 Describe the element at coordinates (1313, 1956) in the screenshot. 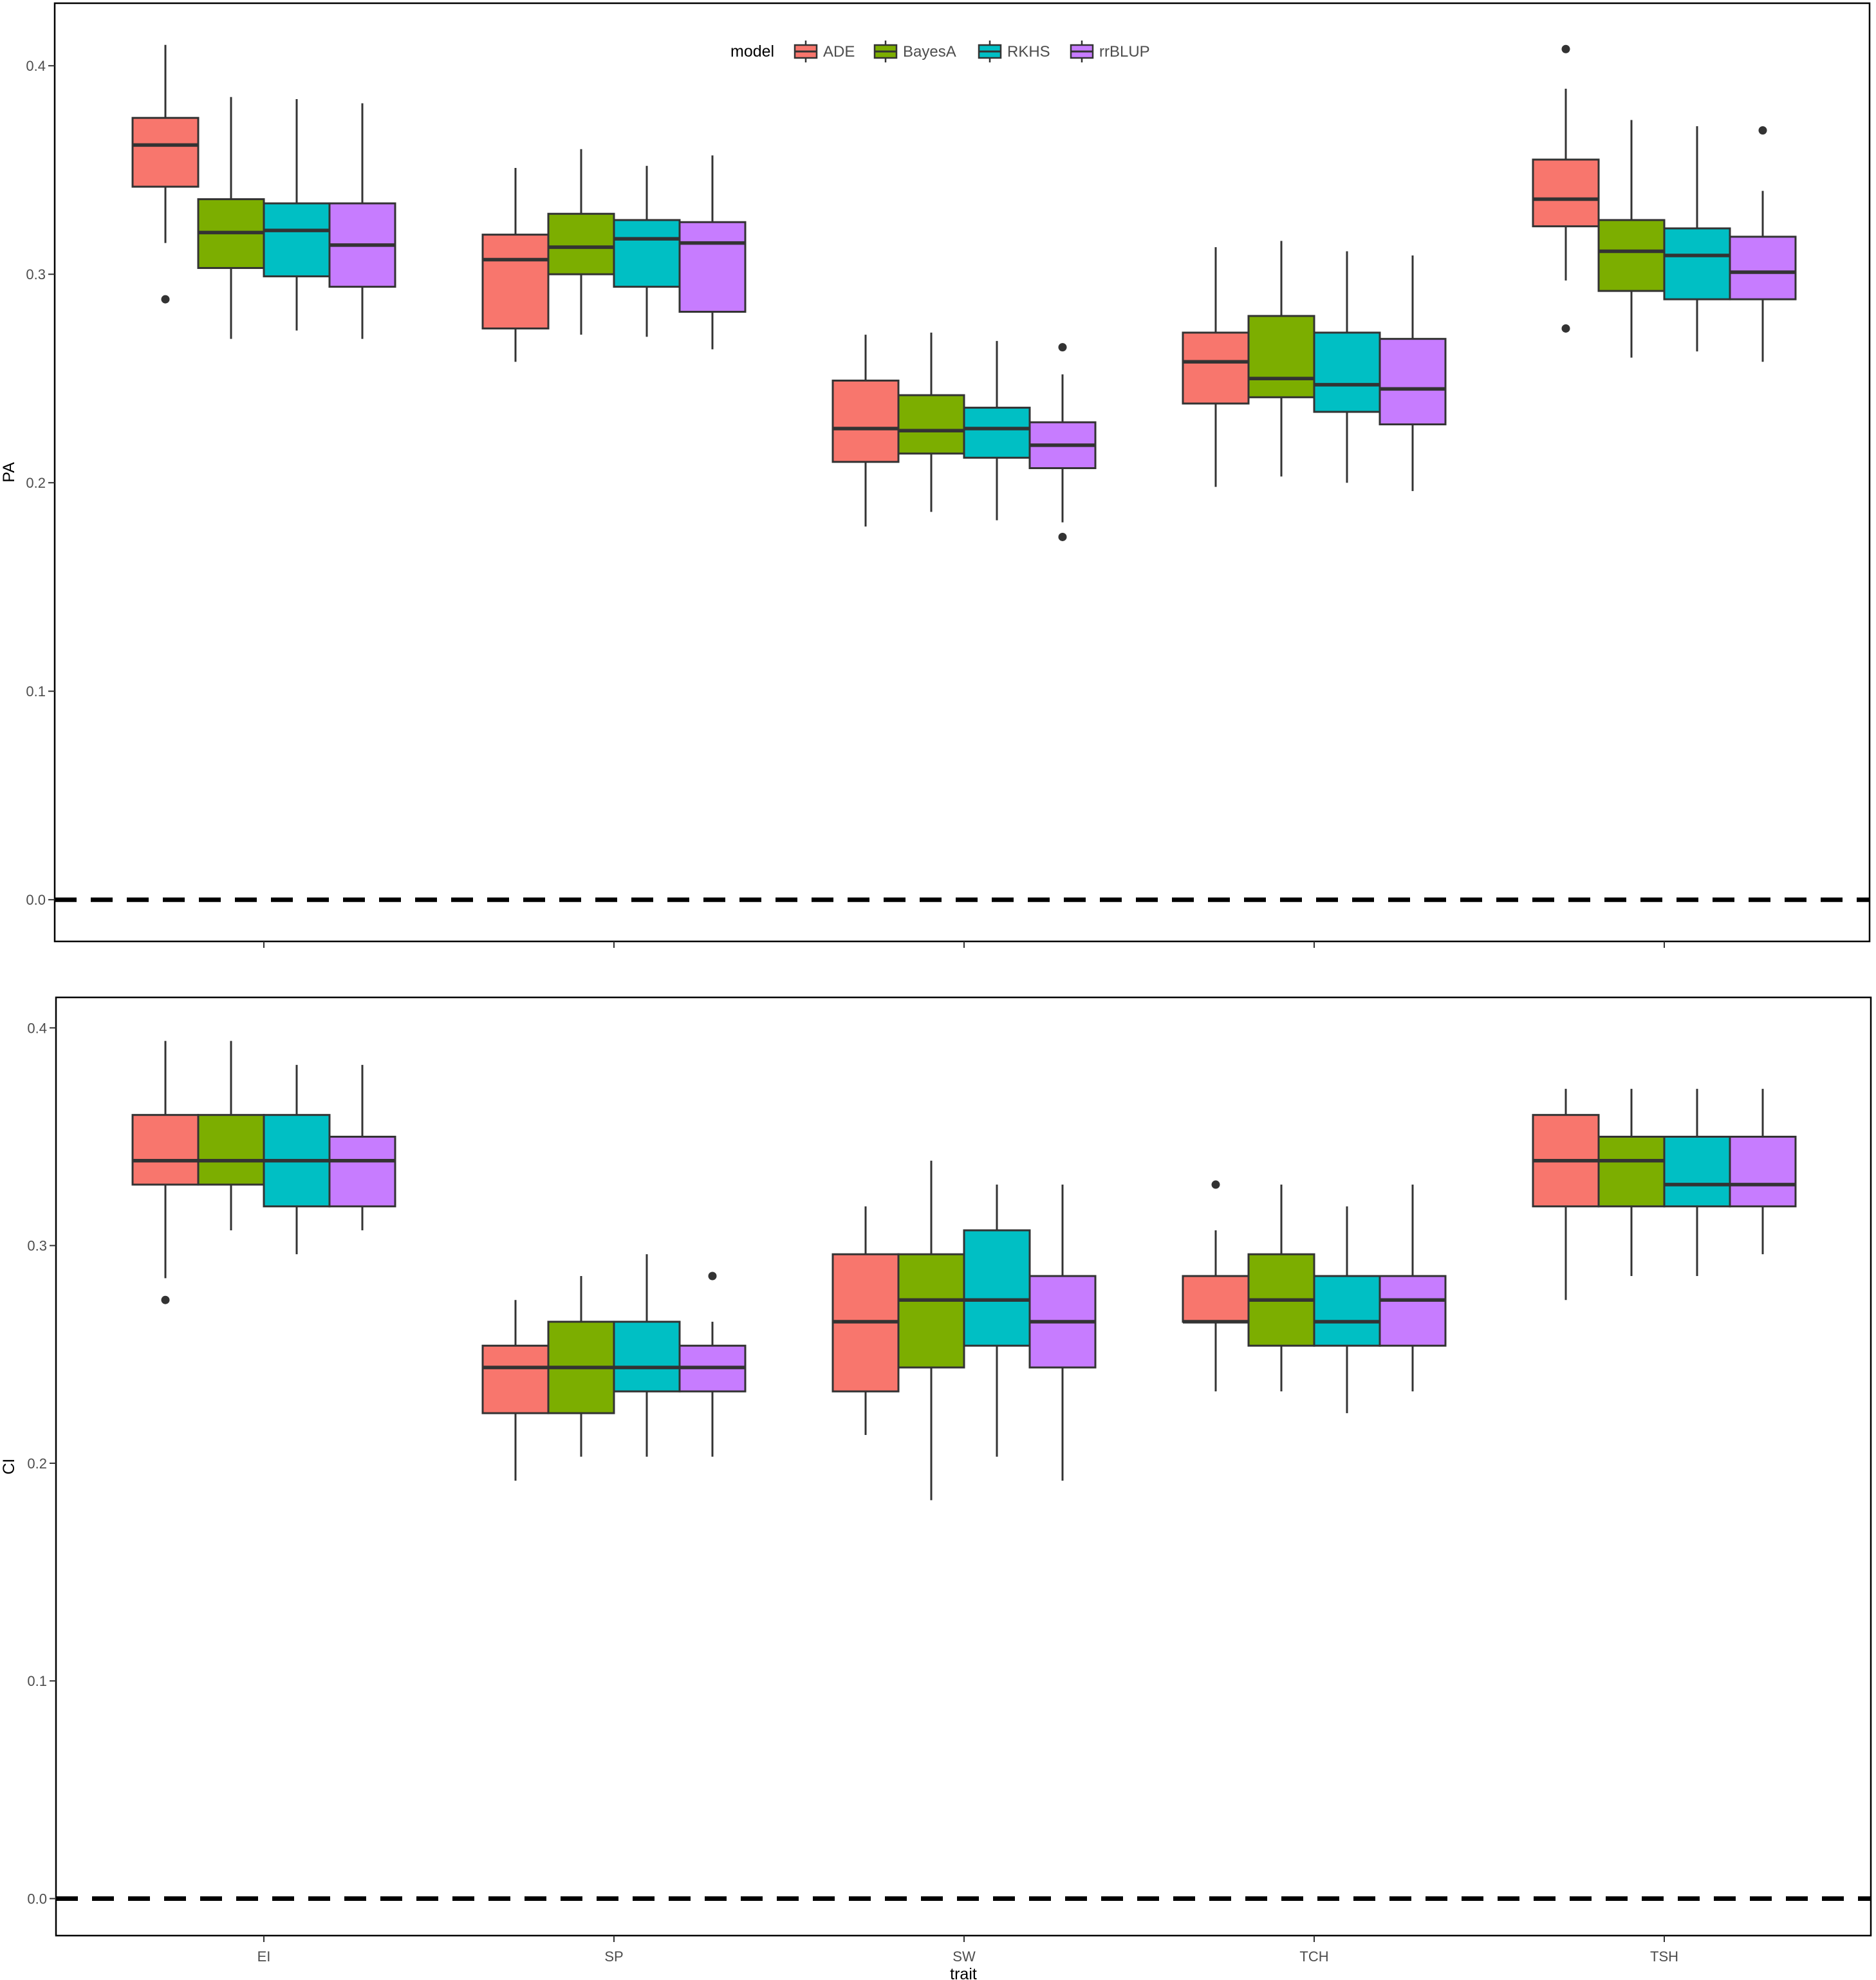

I see `x-tick-label: TCH` at that location.